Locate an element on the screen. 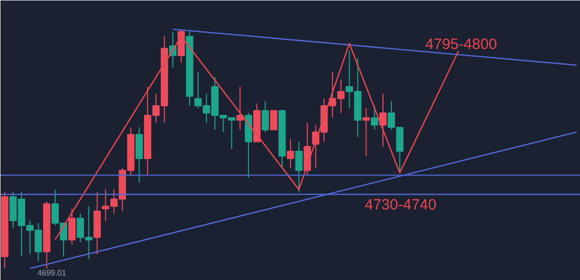  annotation: 4795-4800 is located at coordinates (461, 45).